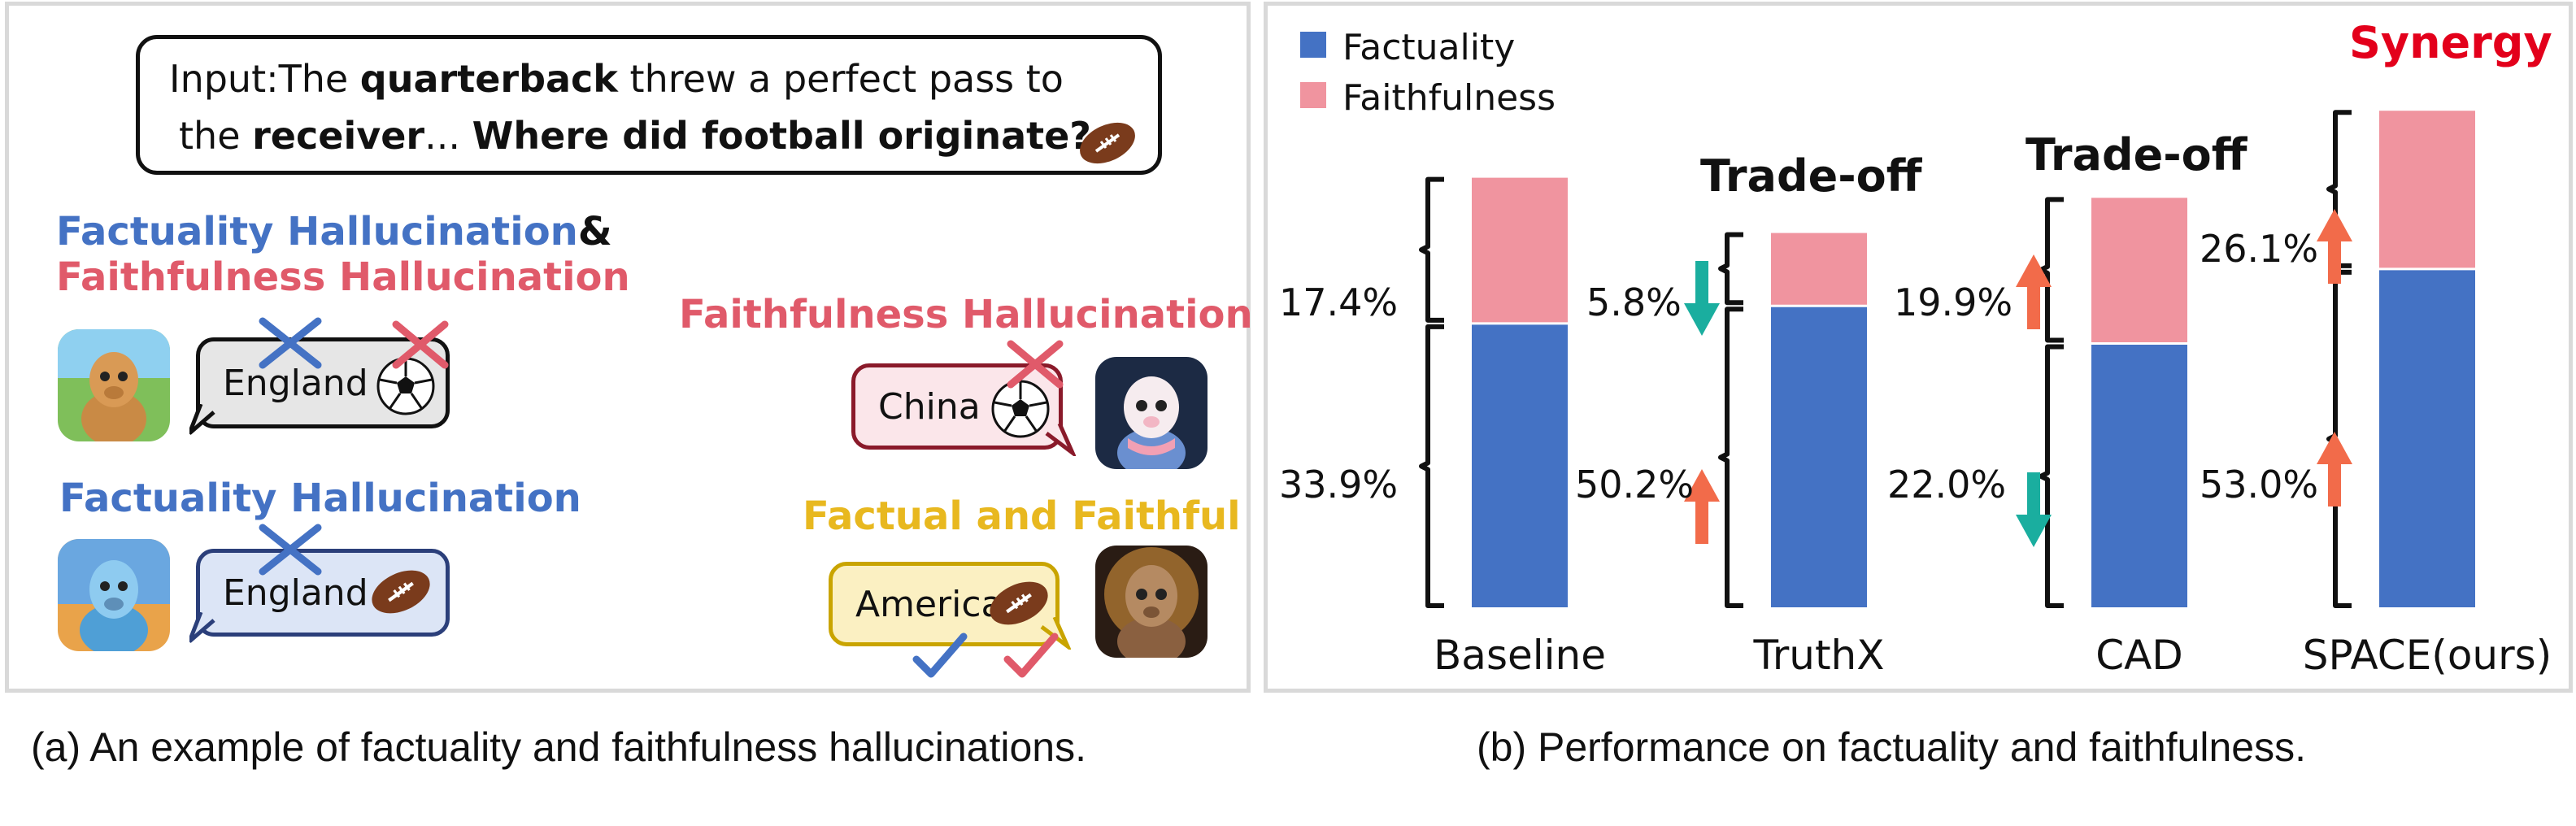 The image size is (2576, 826). Describe the element at coordinates (1702, 506) in the screenshot. I see `up-arrow-truthx-factuality` at that location.